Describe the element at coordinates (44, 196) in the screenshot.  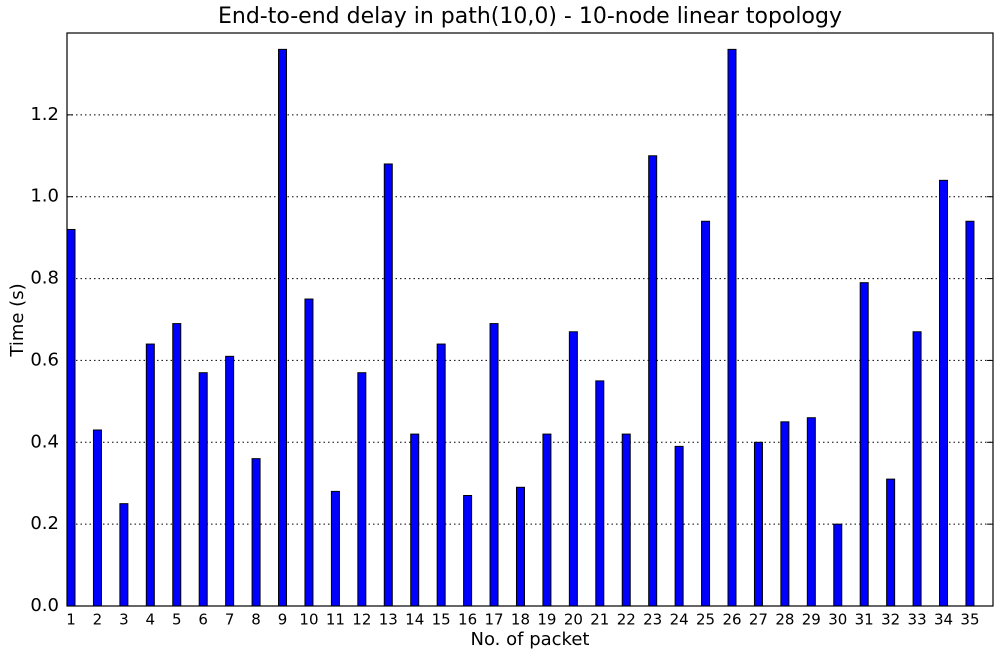
I see `y-tick-label: 1.0` at that location.